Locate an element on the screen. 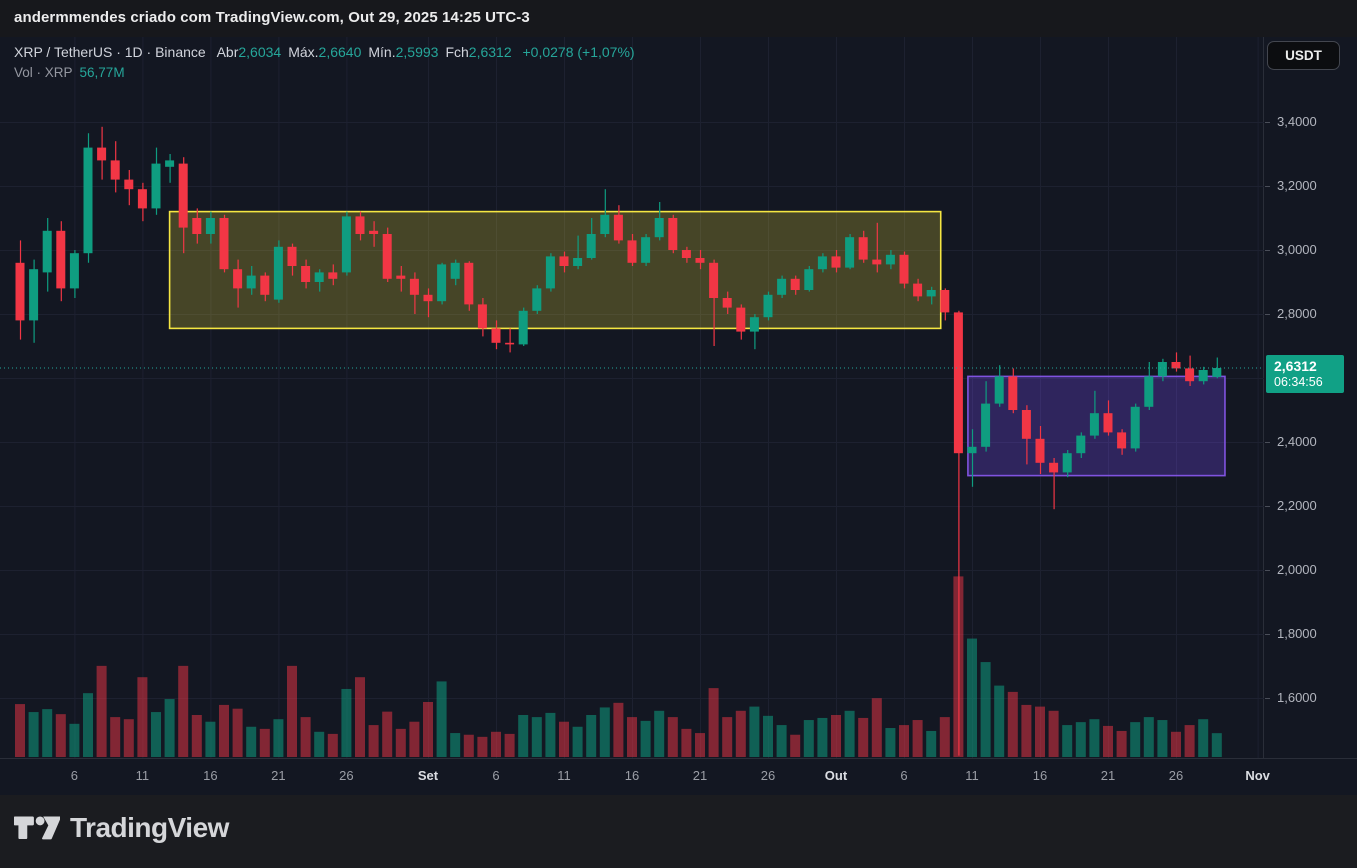 The height and width of the screenshot is (868, 1357). ohlc-value: 2,6034 is located at coordinates (260, 52).